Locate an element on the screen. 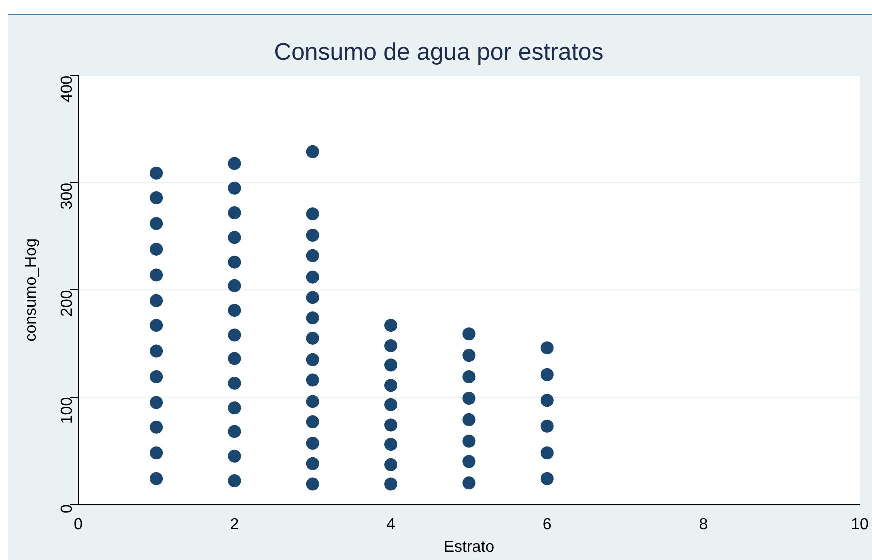  x-tick-label: 8 is located at coordinates (703, 525).